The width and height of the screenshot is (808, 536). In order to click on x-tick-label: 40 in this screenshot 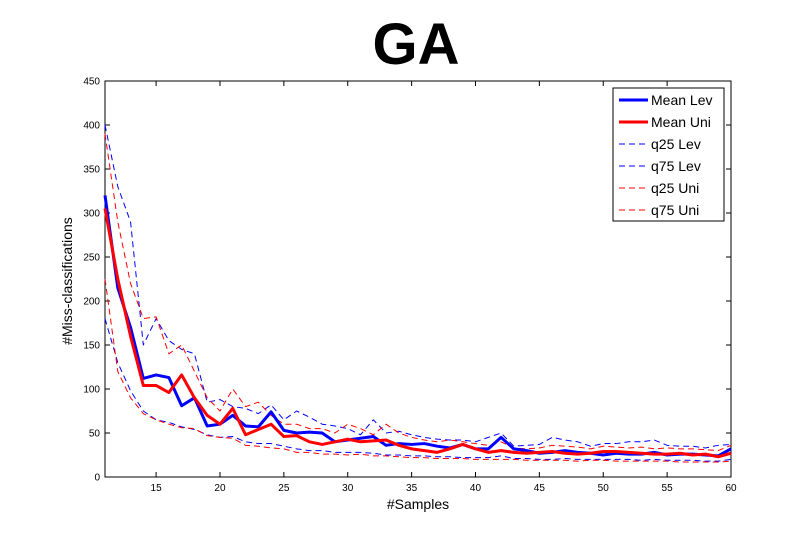, I will do `click(476, 488)`.